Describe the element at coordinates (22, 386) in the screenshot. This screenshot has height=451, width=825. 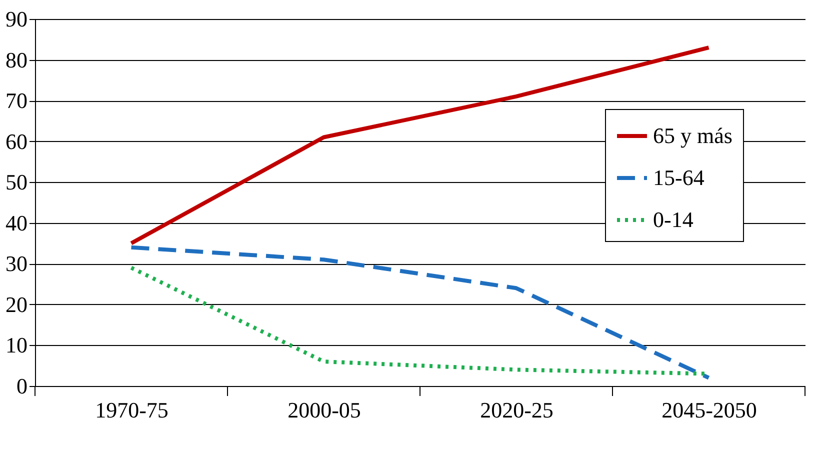
I see `y-tick-label: 0` at that location.